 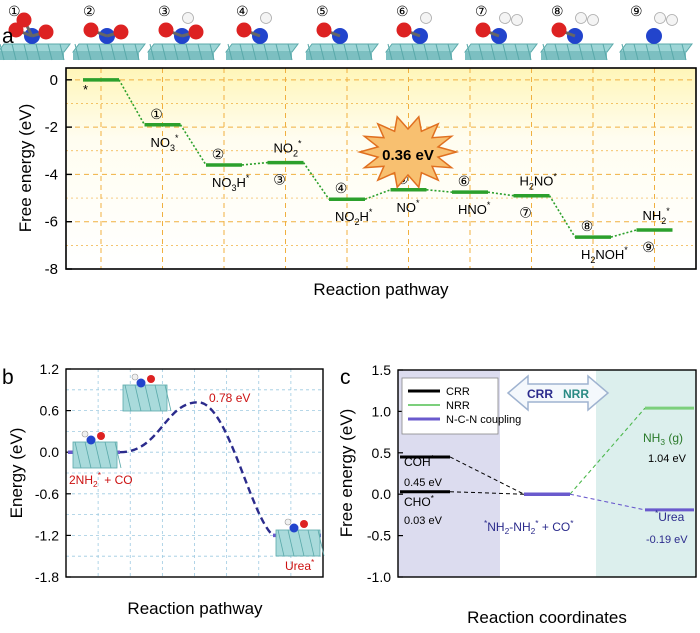 I want to click on step-number: ②, so click(x=218, y=154).